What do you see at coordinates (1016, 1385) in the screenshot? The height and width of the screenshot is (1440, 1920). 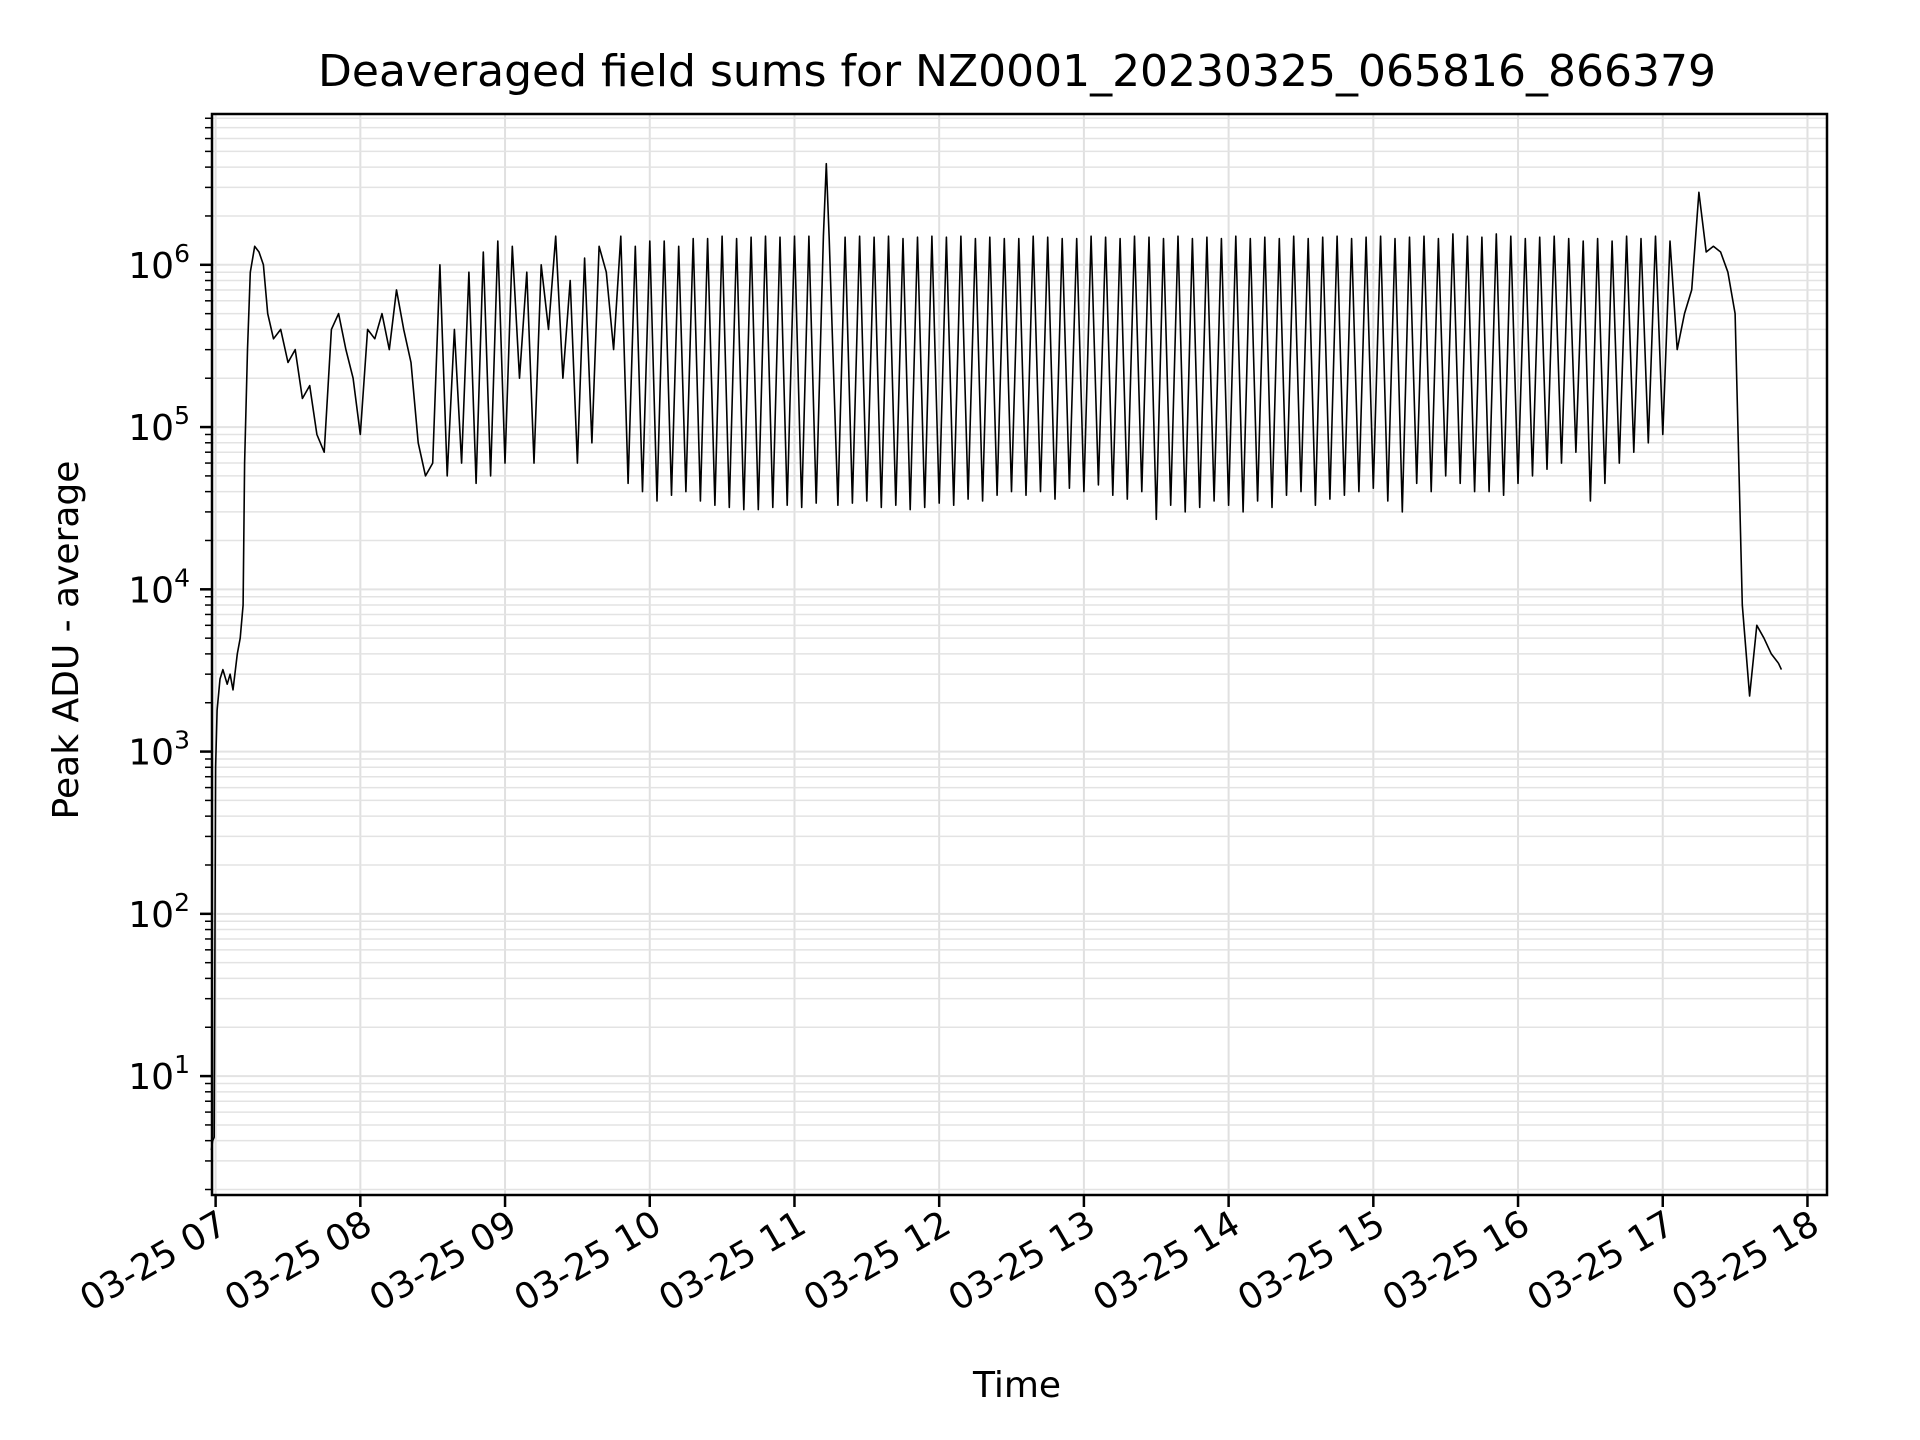 I see `x-axis-label: Time` at bounding box center [1016, 1385].